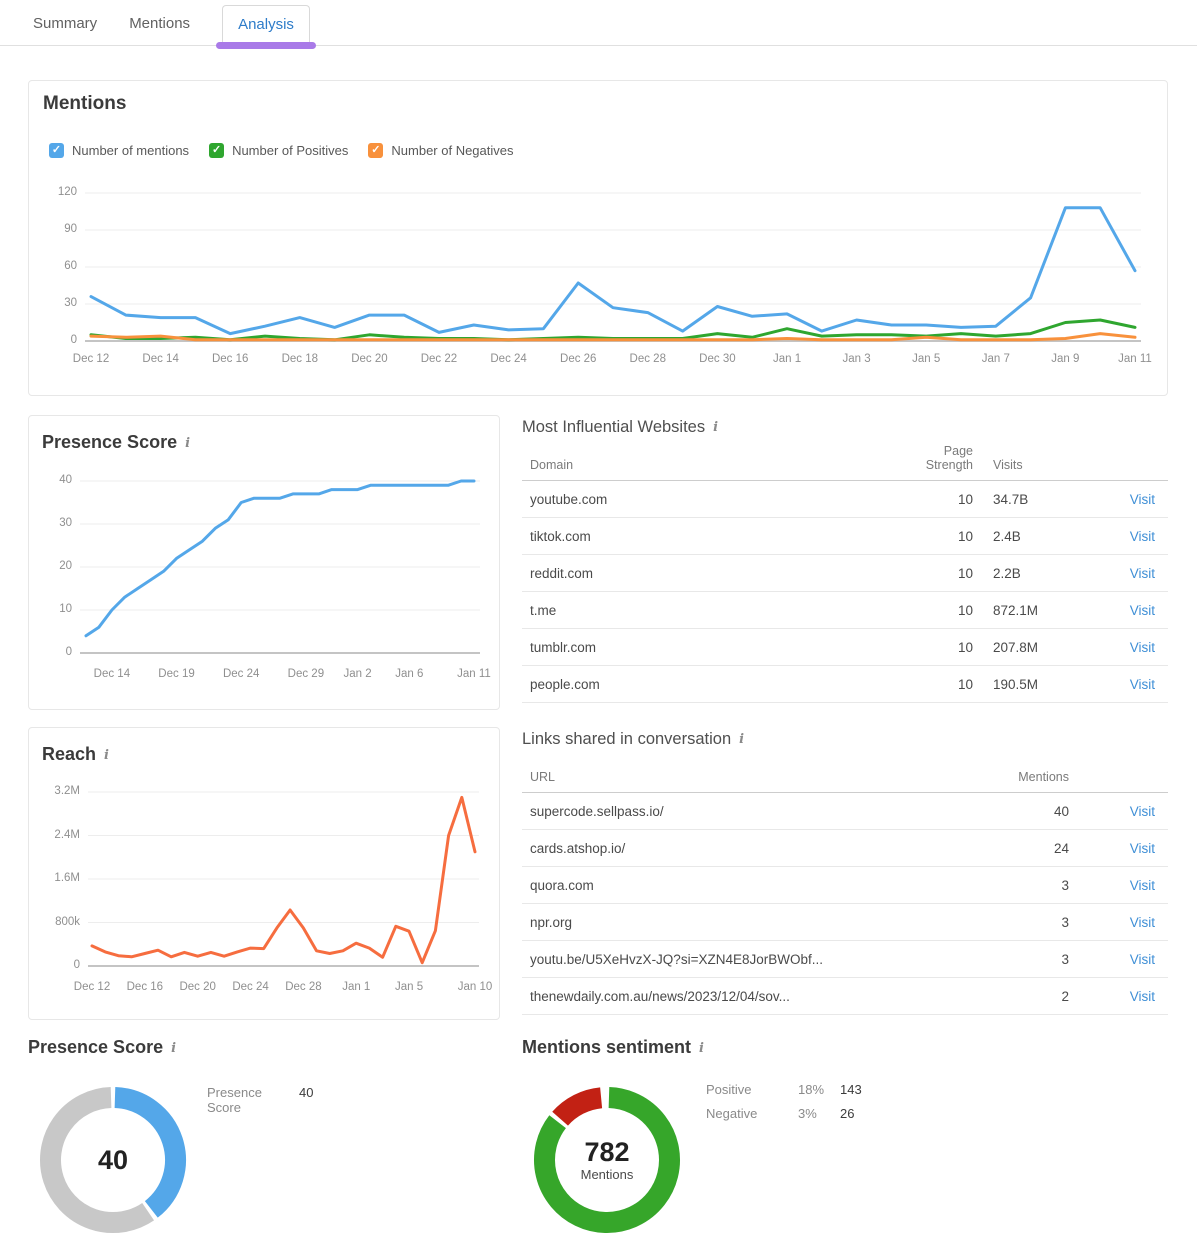  What do you see at coordinates (264, 1142) in the screenshot?
I see `presence-donut-section: Presence Score i 40 Presence Score 40` at bounding box center [264, 1142].